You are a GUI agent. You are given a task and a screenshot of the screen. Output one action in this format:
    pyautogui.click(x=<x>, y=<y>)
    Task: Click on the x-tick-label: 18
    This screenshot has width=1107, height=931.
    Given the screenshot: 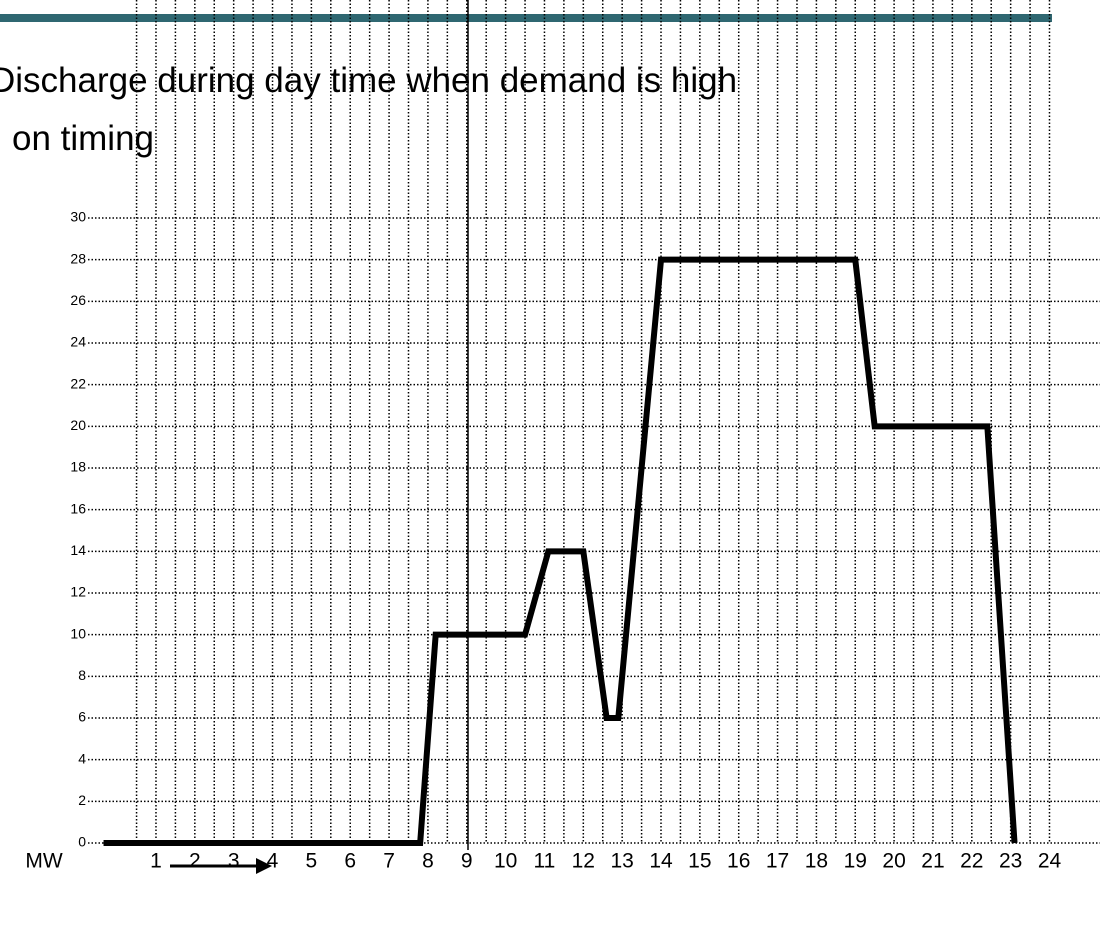 What is the action you would take?
    pyautogui.click(x=816, y=861)
    